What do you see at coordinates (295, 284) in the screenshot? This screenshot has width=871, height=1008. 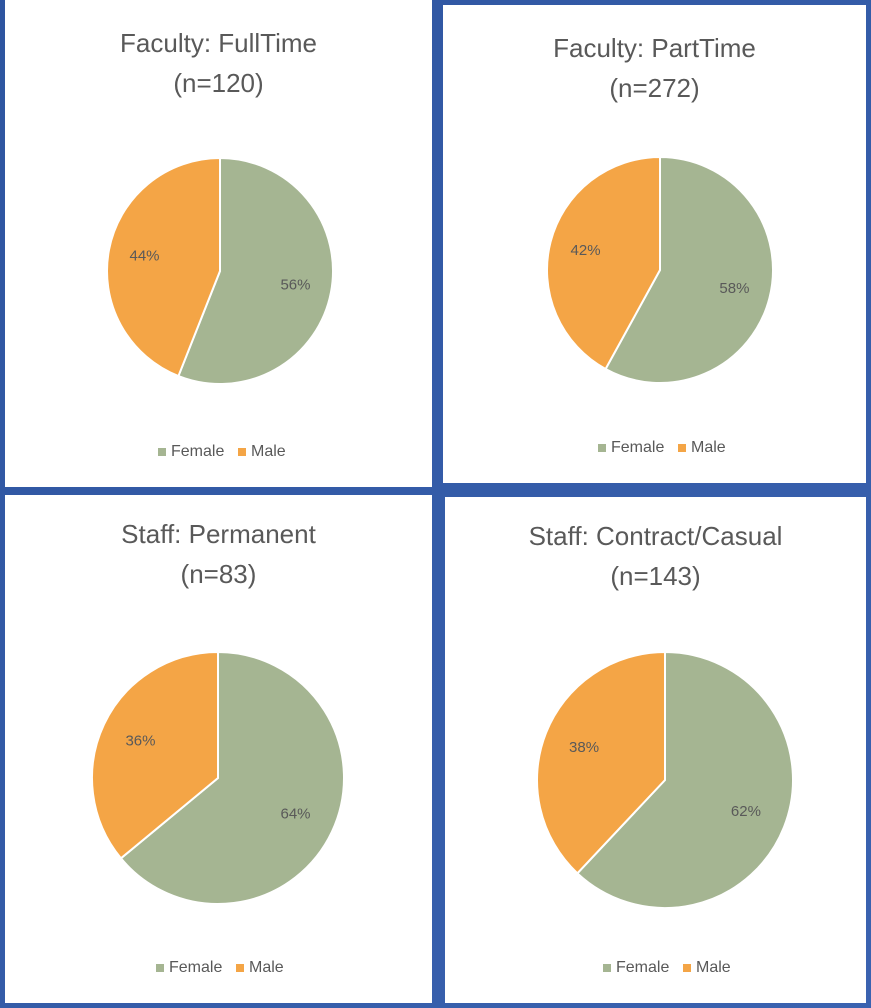 I see `data-label: 56%` at bounding box center [295, 284].